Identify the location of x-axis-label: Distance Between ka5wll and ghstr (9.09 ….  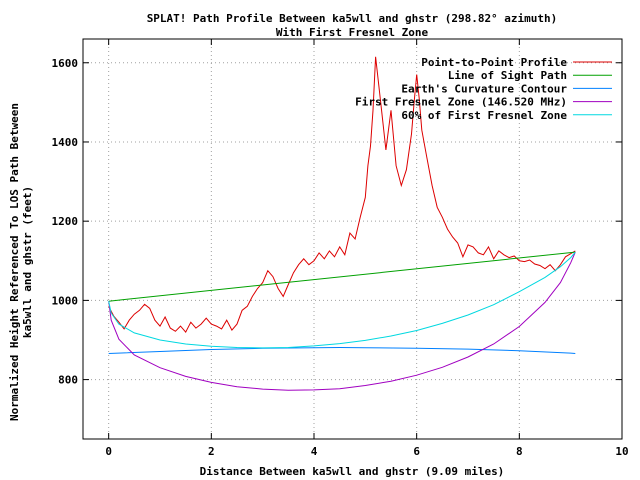
(352, 471).